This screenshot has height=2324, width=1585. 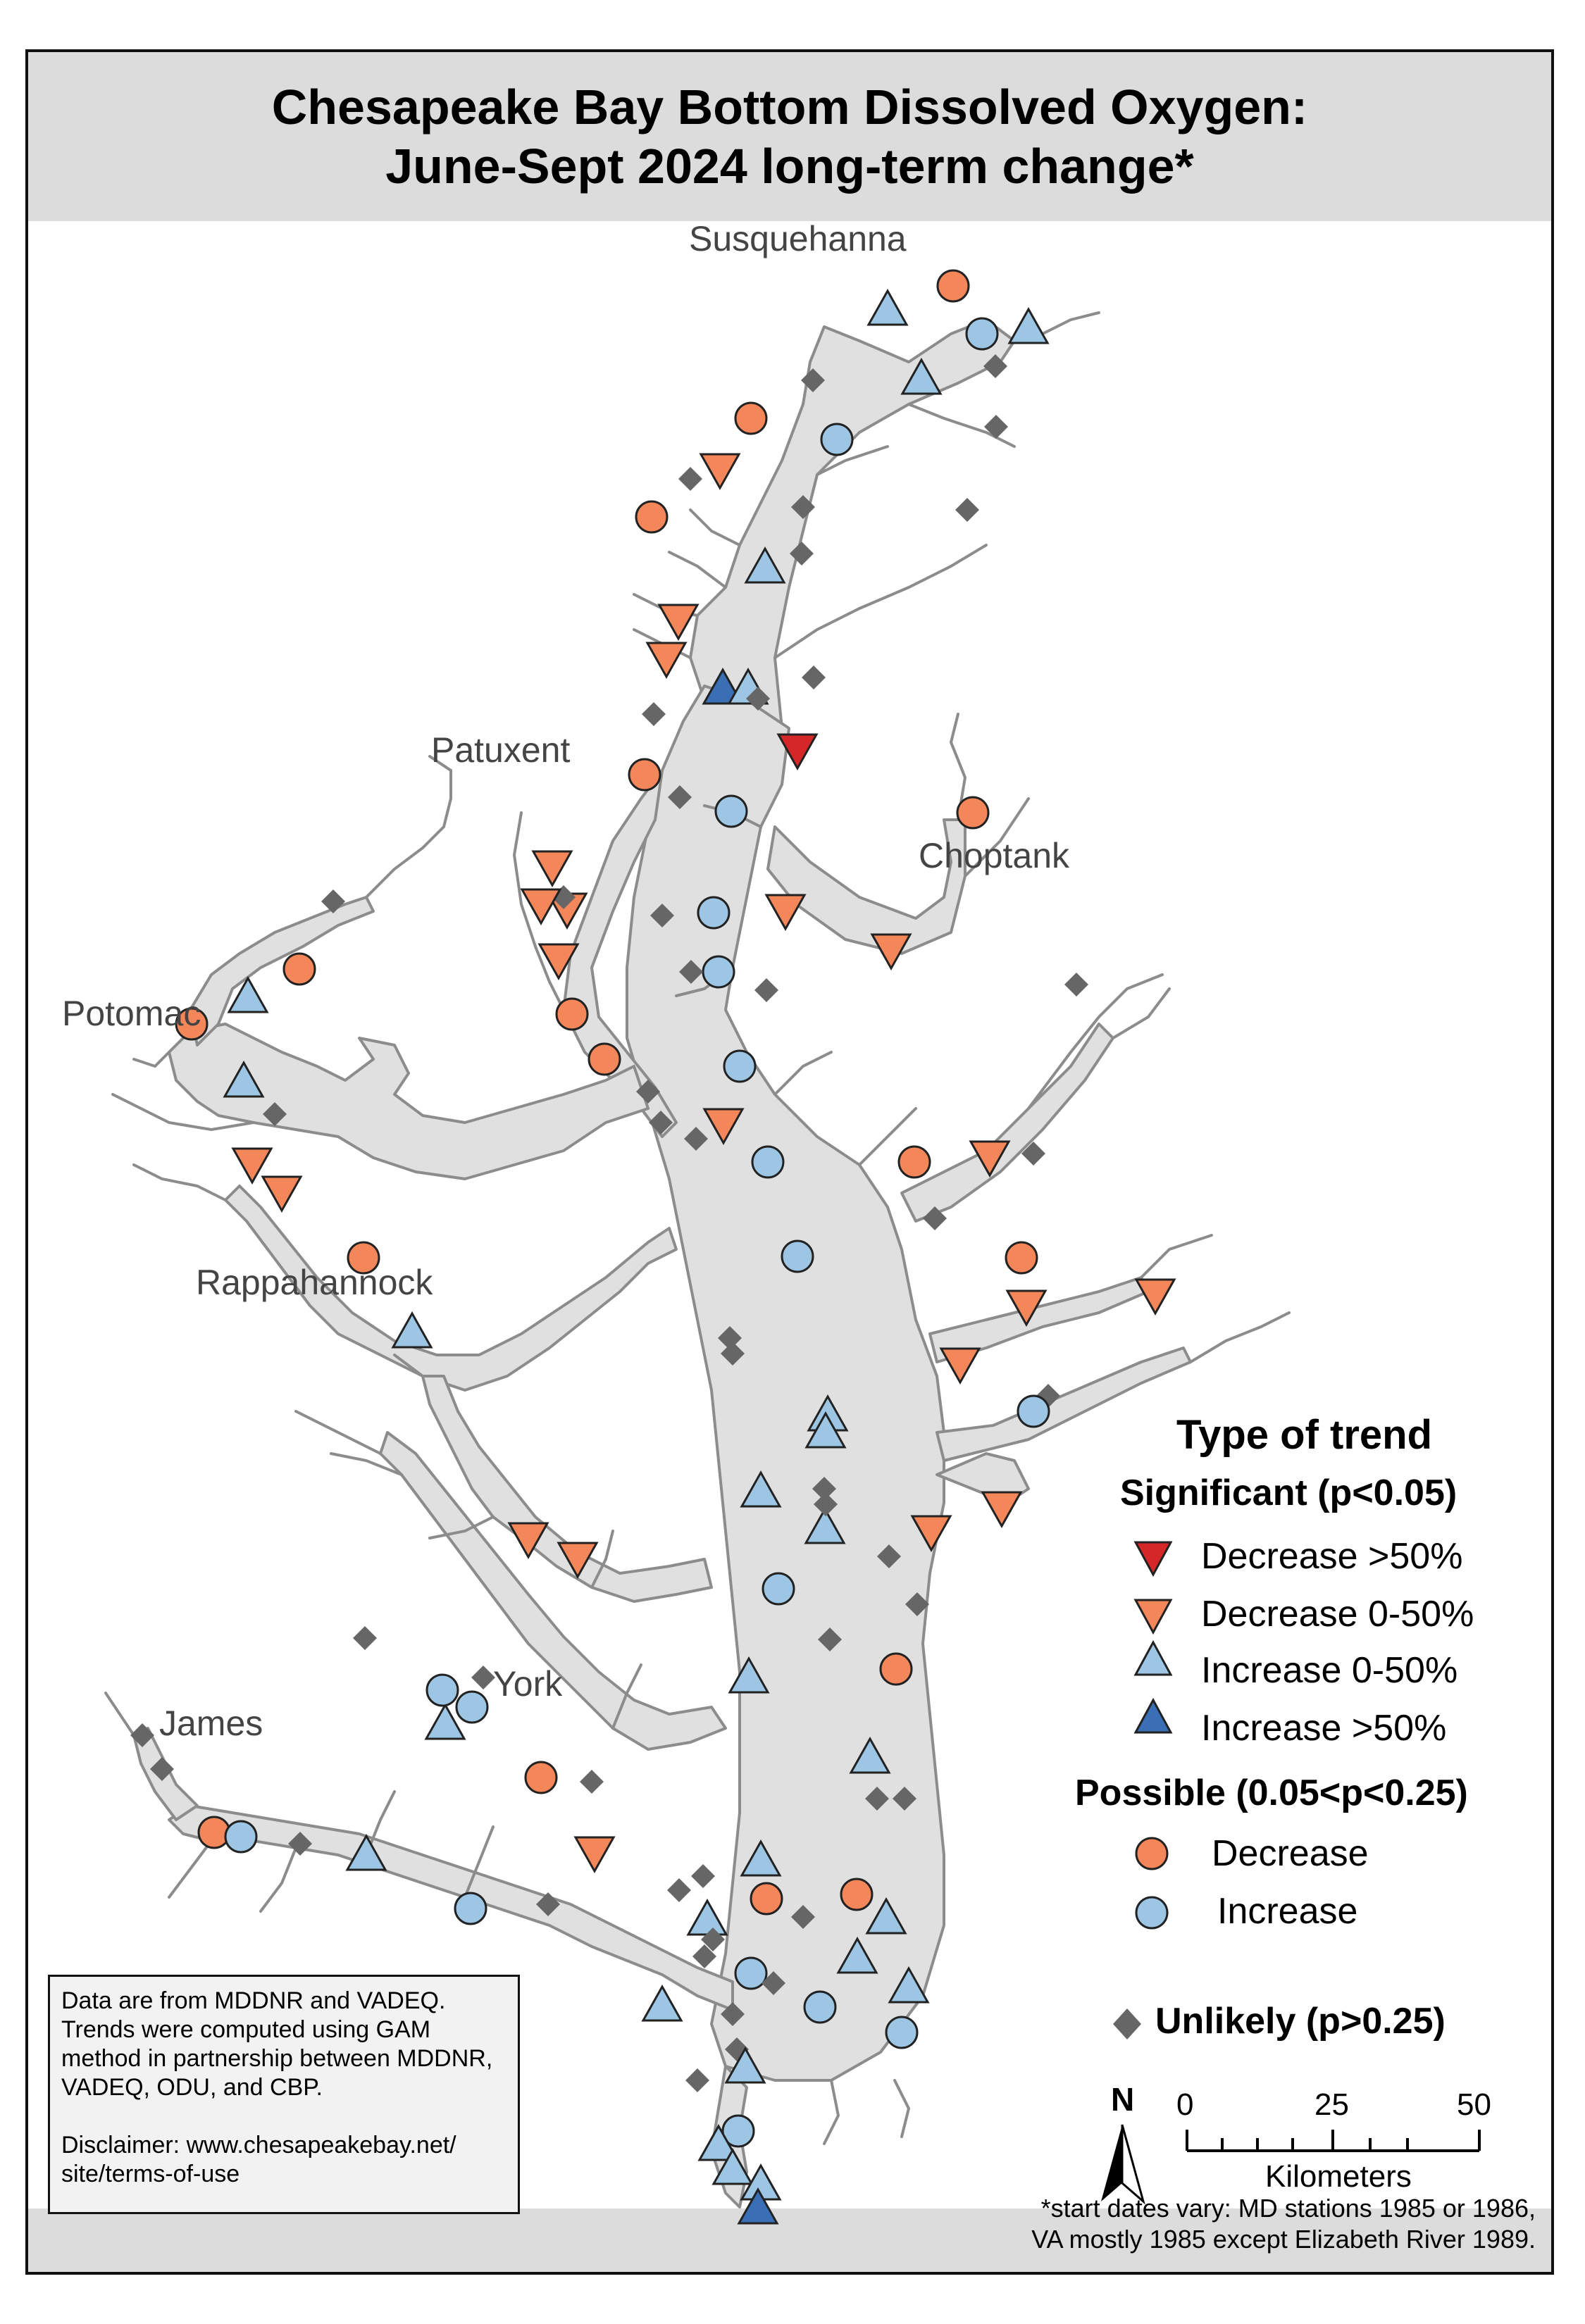 I want to click on north-arrow-icon-half, so click(x=1133, y=2164).